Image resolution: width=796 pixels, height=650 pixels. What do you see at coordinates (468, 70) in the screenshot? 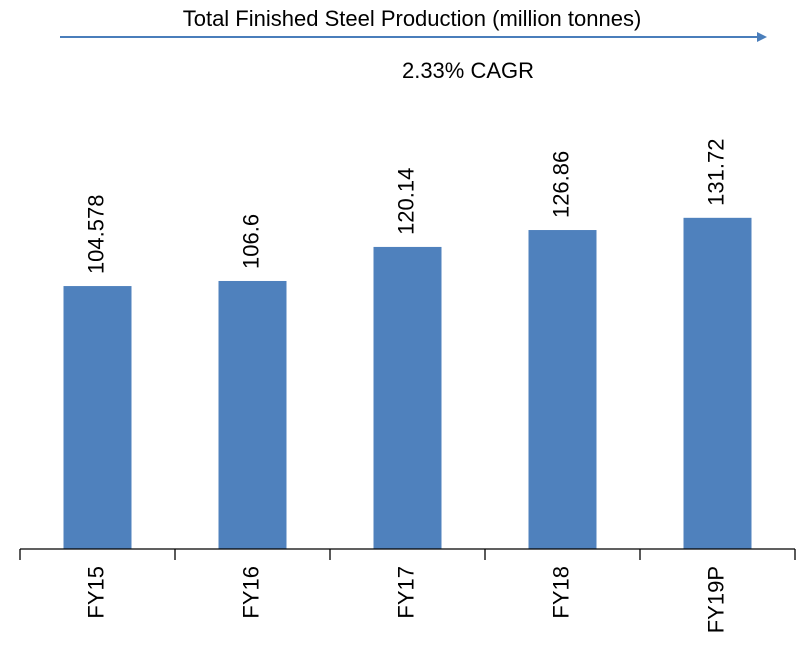
I see `cagr-annotation: 2.33% CAGR` at bounding box center [468, 70].